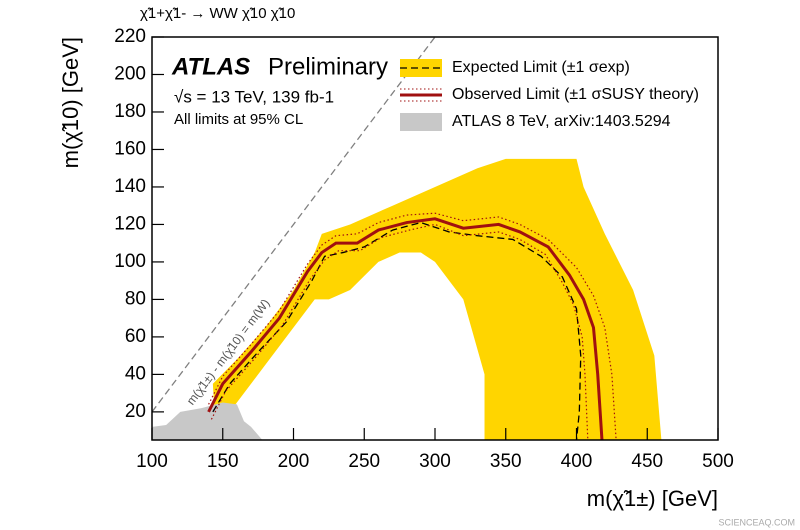  What do you see at coordinates (238, 119) in the screenshot?
I see `cl-label: All limits at 95% CL` at bounding box center [238, 119].